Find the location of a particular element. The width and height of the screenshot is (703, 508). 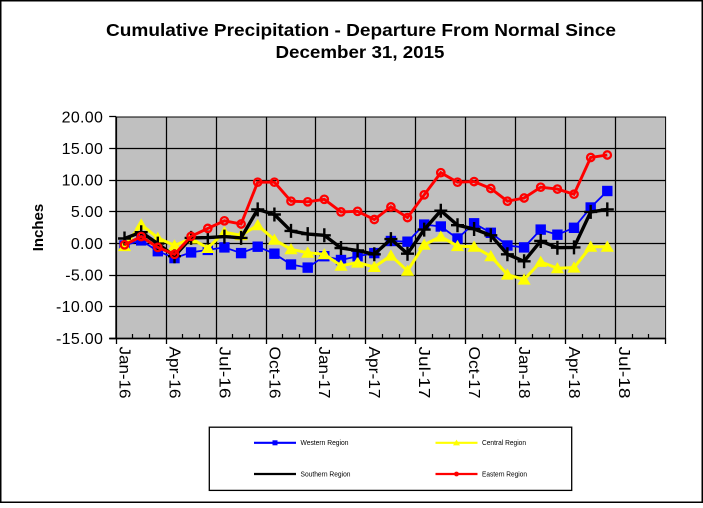

svg-text: Western Region is located at coordinates (325, 442).